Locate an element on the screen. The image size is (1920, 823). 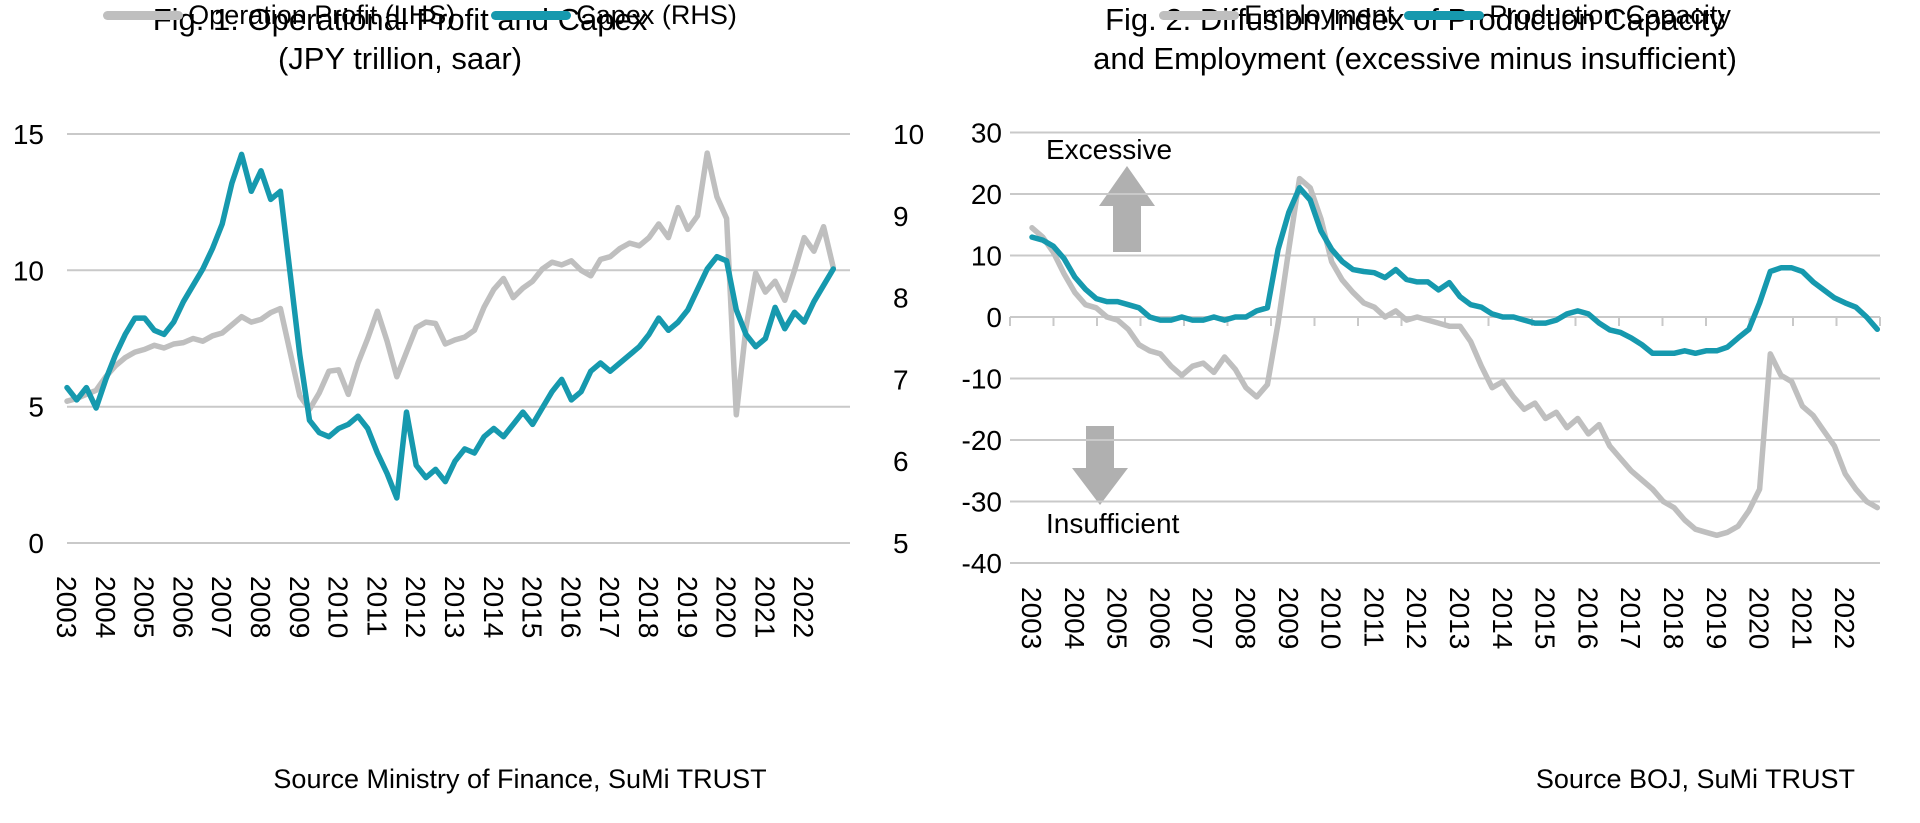
production-capacity-line-swatch is located at coordinates (1444, 15).